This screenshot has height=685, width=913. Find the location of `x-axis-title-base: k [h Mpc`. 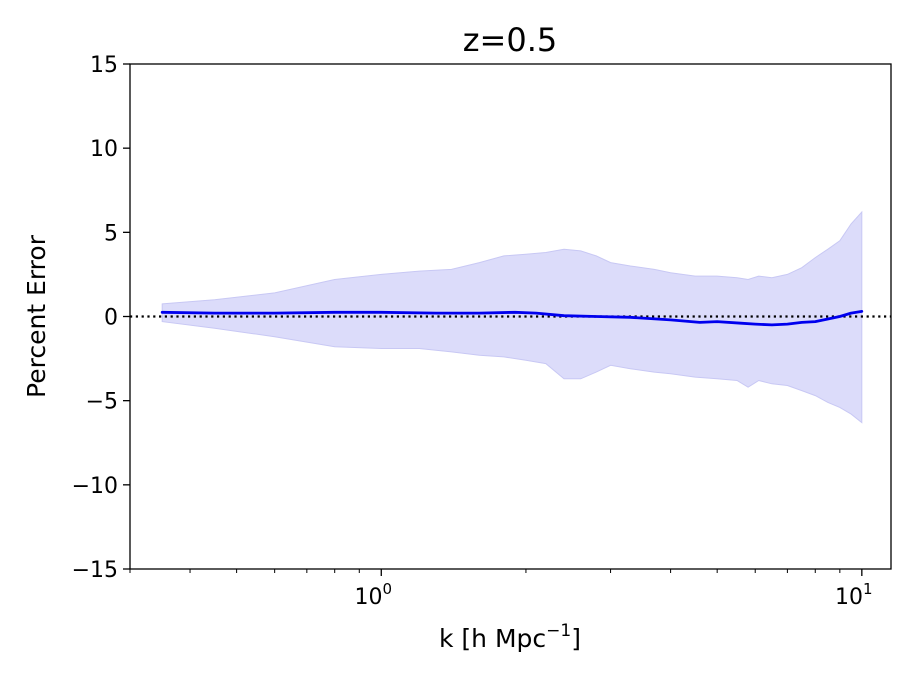

x-axis-title-base: k [h Mpc is located at coordinates (492, 638).